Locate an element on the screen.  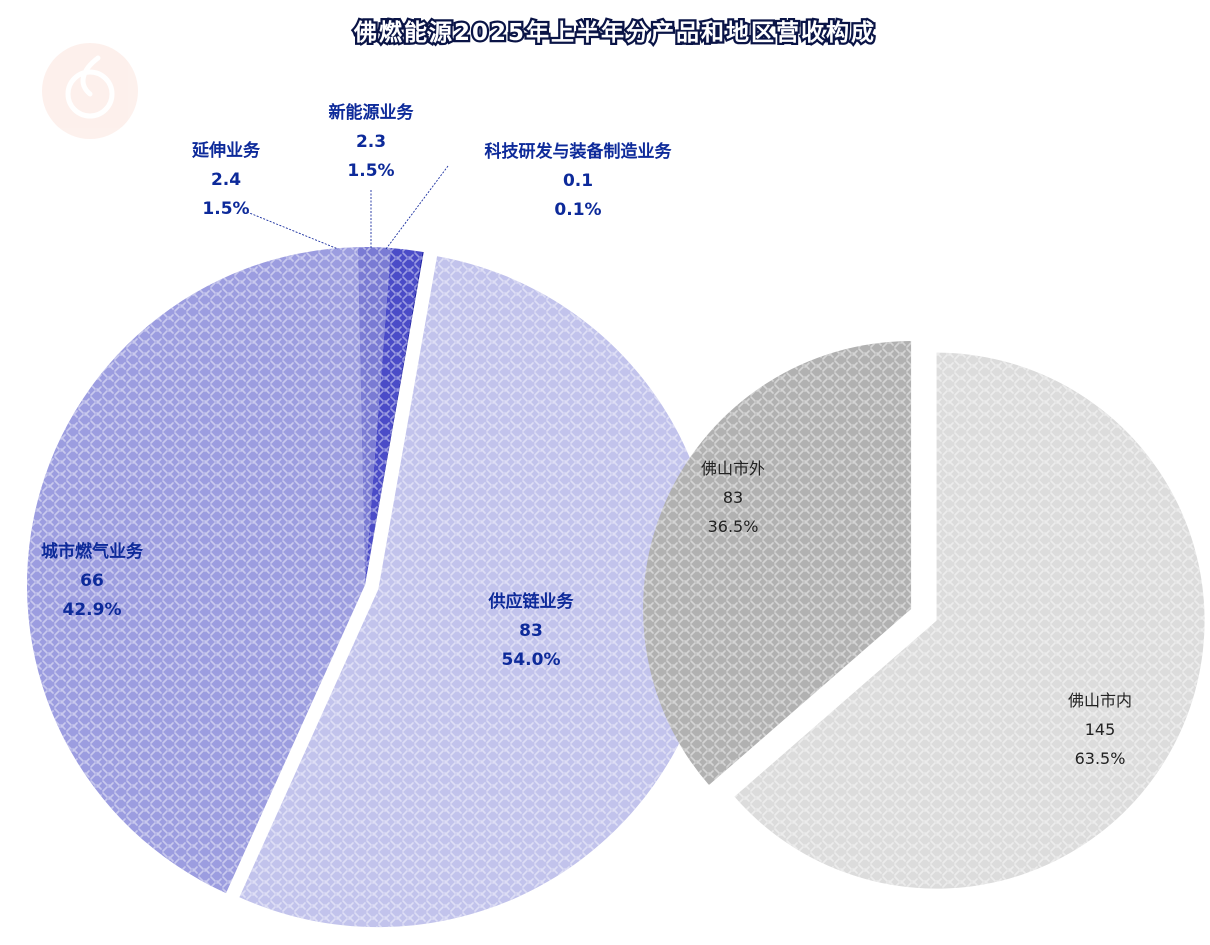
leader-tech-rd is located at coordinates (417, 207).